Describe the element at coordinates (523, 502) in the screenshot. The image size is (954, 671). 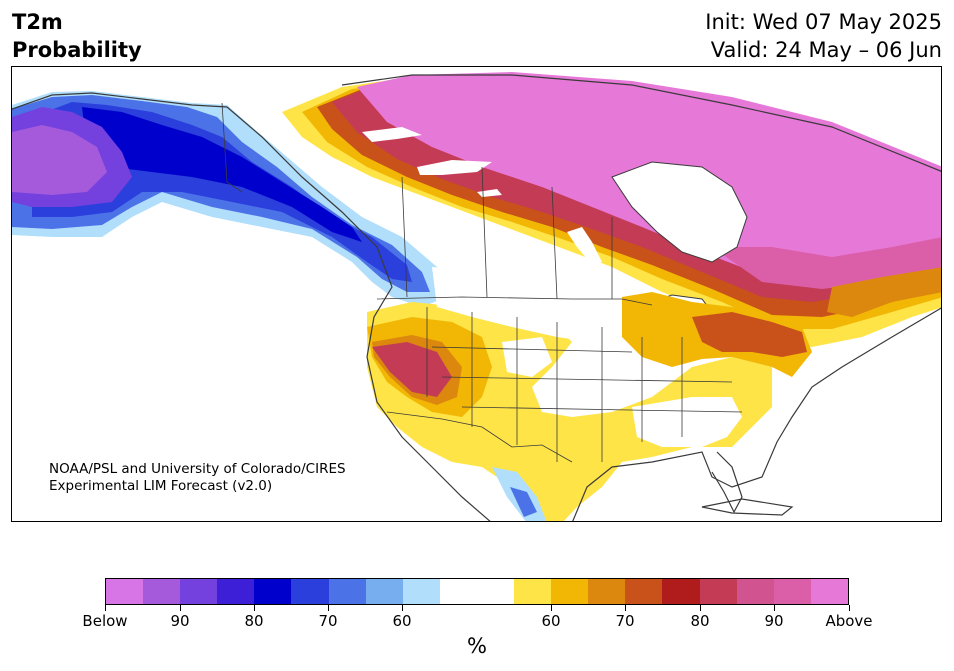
I see `mexico-blue-core` at that location.